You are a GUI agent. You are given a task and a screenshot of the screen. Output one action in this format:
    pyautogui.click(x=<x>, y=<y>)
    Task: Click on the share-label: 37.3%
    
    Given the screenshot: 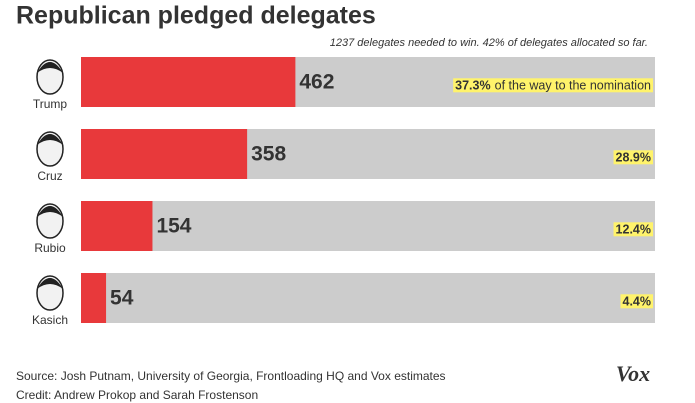 What is the action you would take?
    pyautogui.click(x=472, y=85)
    